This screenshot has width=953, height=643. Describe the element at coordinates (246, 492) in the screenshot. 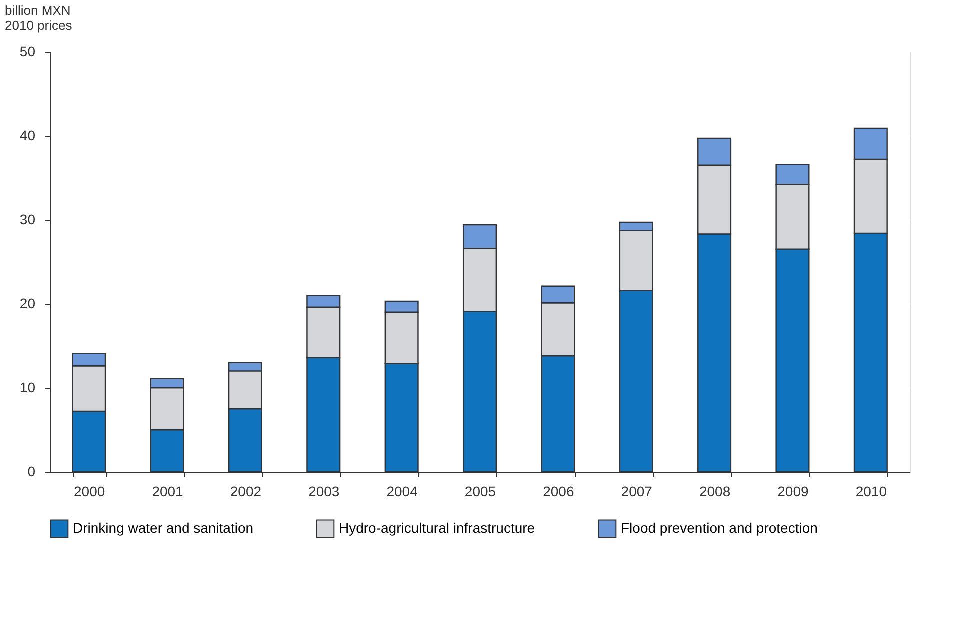

I see `x-tick-label: 2002` at that location.